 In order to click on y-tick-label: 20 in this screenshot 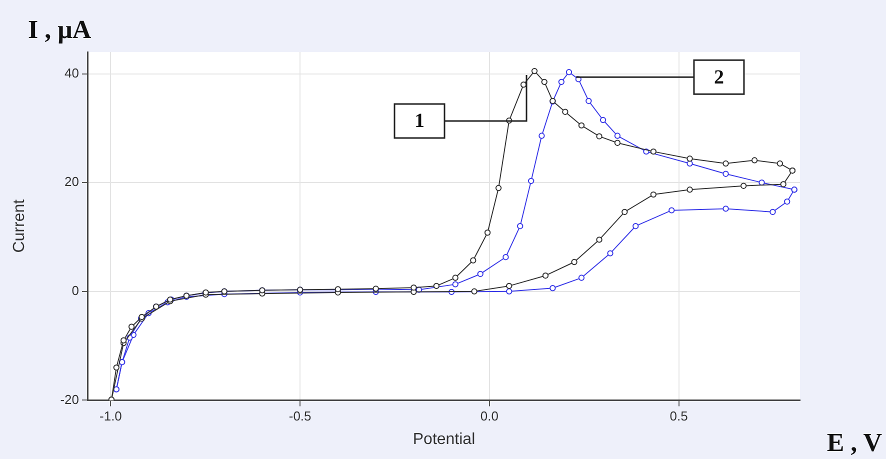, I will do `click(71, 182)`.